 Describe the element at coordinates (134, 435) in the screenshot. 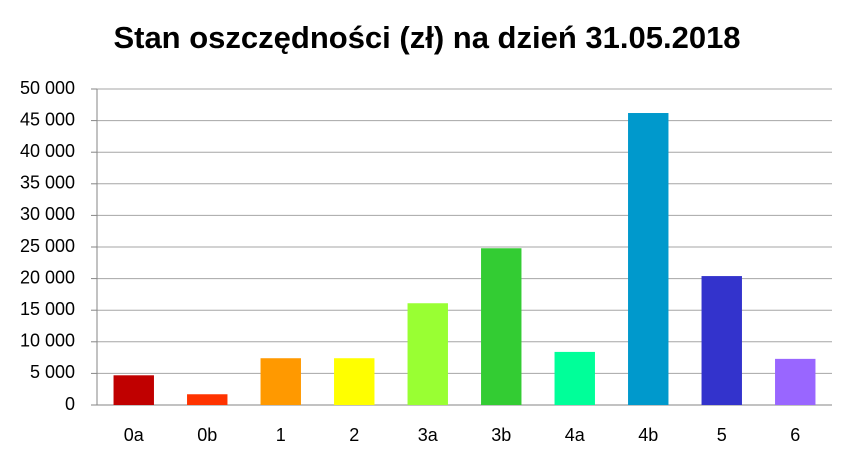

I see `x-tick-label: 0a` at that location.